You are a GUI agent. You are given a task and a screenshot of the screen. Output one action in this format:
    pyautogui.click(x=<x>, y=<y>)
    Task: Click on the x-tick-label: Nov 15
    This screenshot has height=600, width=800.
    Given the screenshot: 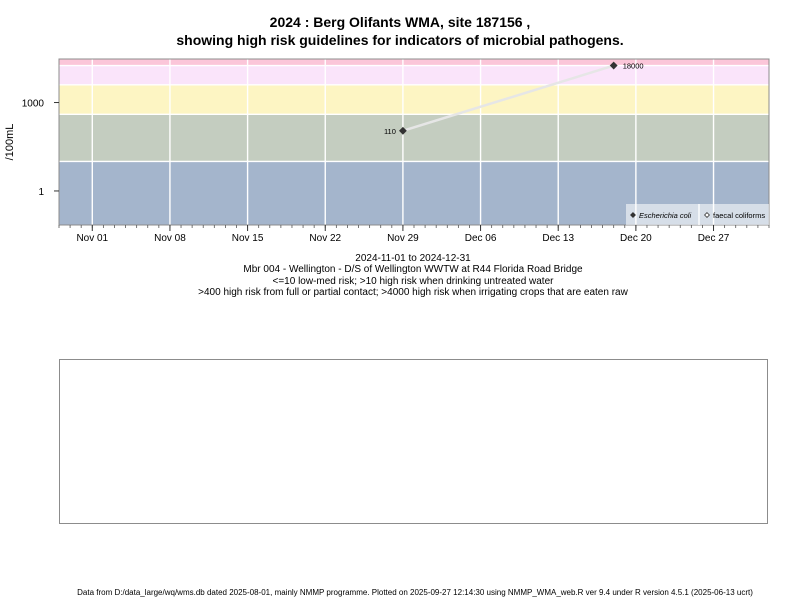 What is the action you would take?
    pyautogui.click(x=248, y=238)
    